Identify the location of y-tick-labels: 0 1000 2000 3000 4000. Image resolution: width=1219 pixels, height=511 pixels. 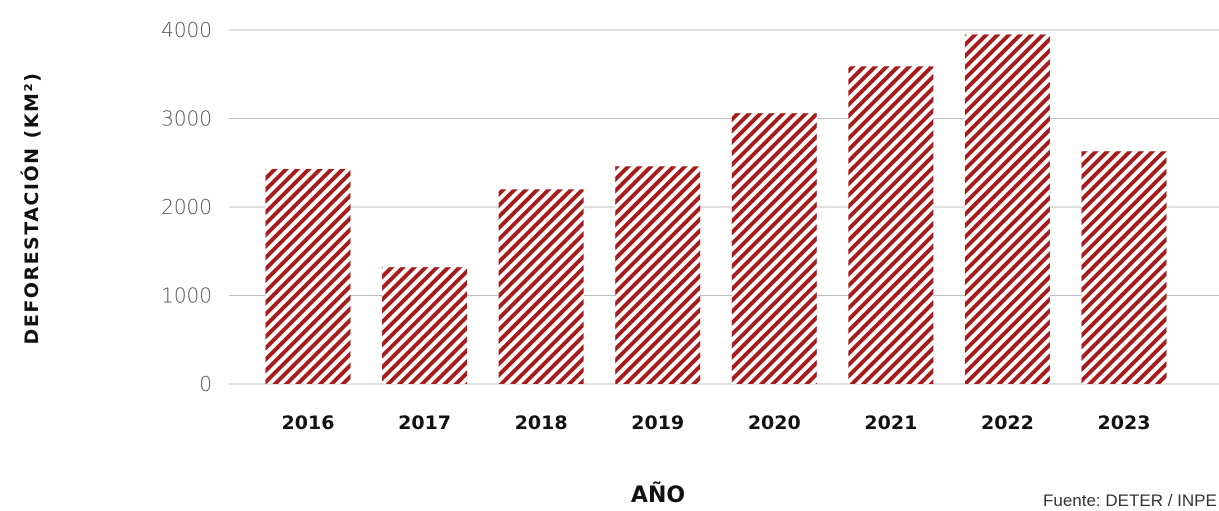
(186, 207).